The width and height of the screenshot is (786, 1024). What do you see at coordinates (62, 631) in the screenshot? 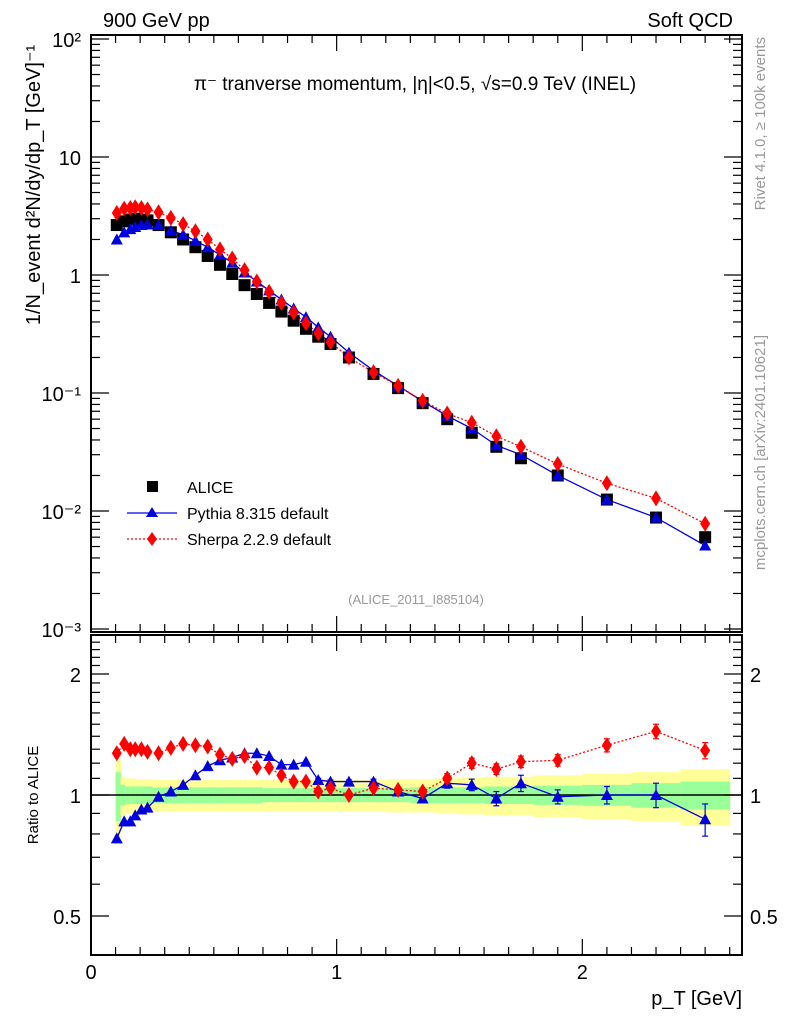
I see `main-y-tick-label: 10⁻³` at bounding box center [62, 631].